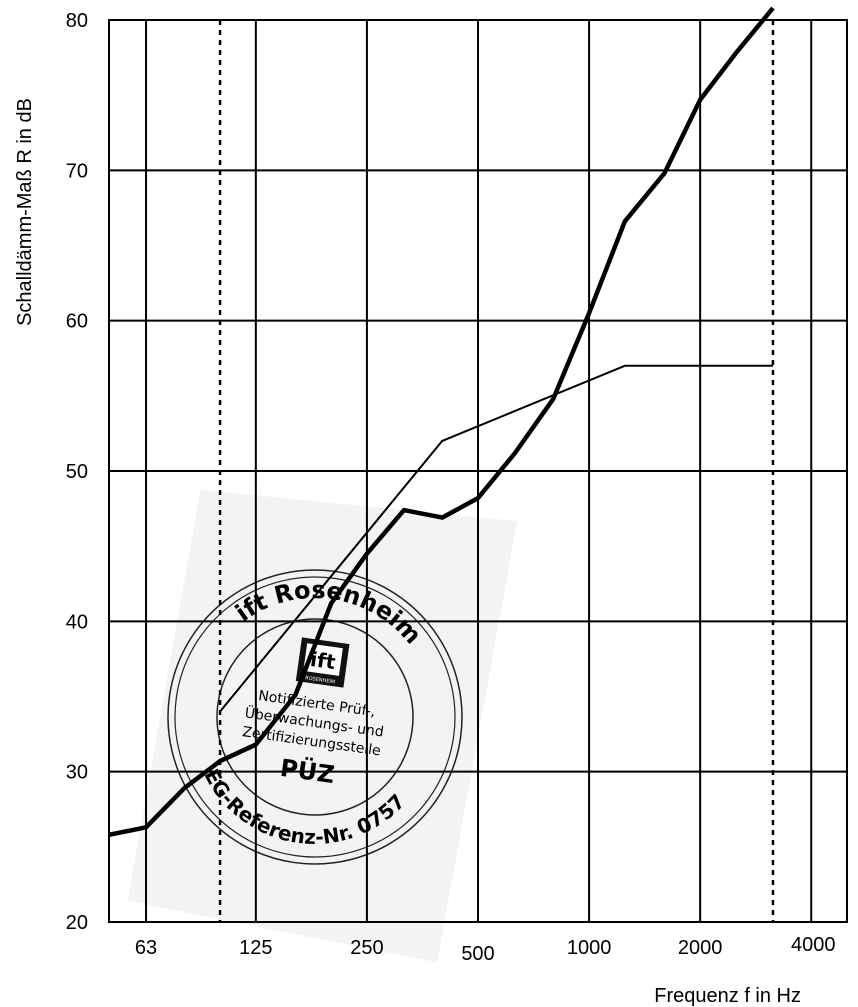 The image size is (858, 1007). What do you see at coordinates (77, 171) in the screenshot?
I see `y-tick-label: 70` at bounding box center [77, 171].